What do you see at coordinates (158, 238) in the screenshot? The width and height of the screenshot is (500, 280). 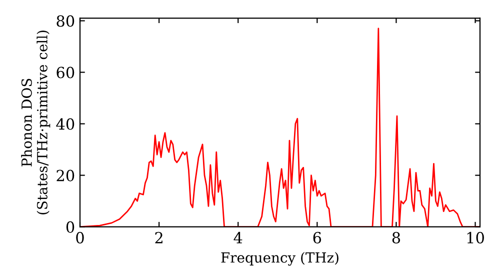 I see `x-tick-label: 2` at bounding box center [158, 238].